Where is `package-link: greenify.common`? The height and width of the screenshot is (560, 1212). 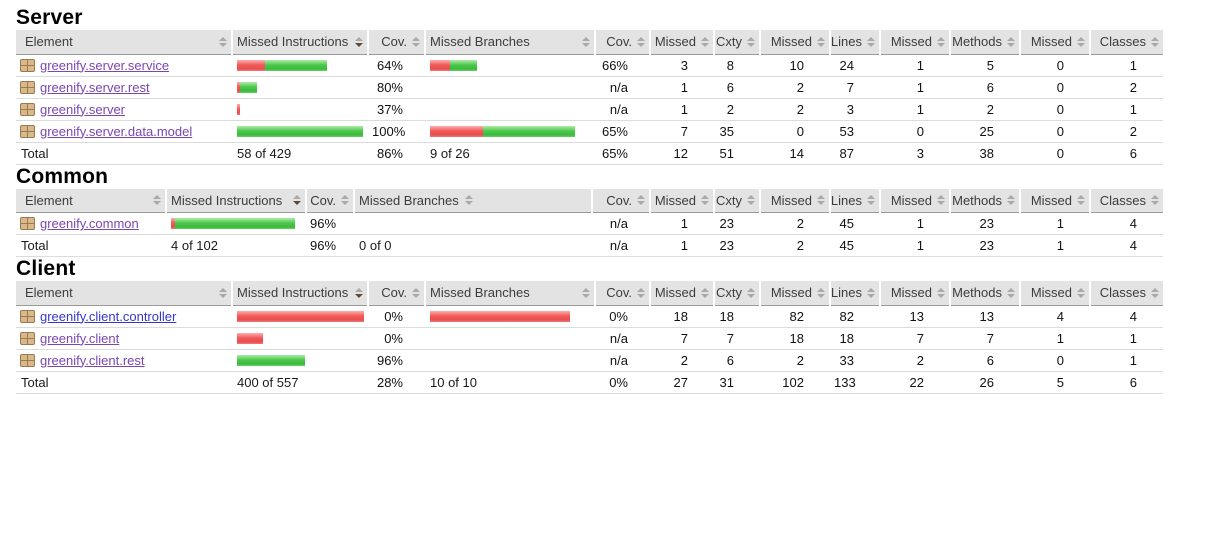
package-link: greenify.common is located at coordinates (91, 223).